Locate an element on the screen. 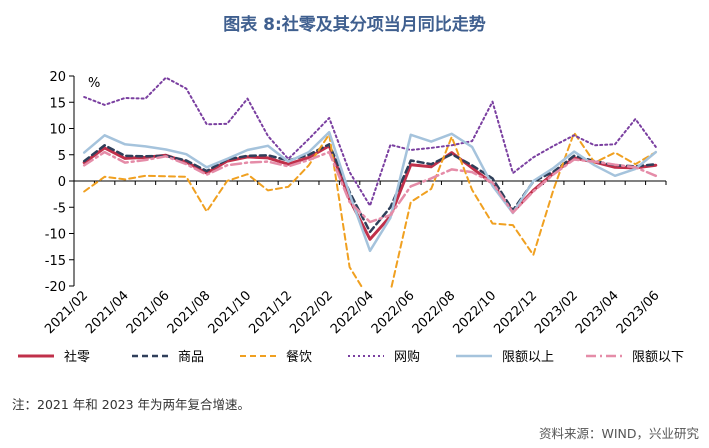  x-tick-label: 2021/04 is located at coordinates (107, 312).